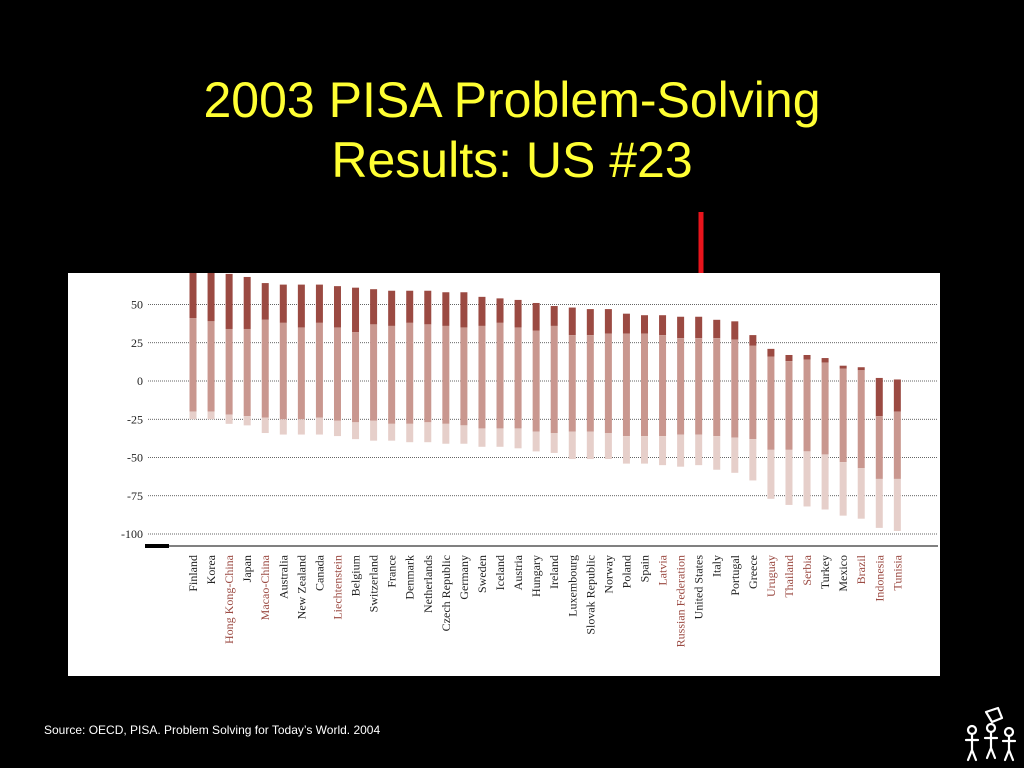  I want to click on x-tick-label: Italy, so click(717, 566).